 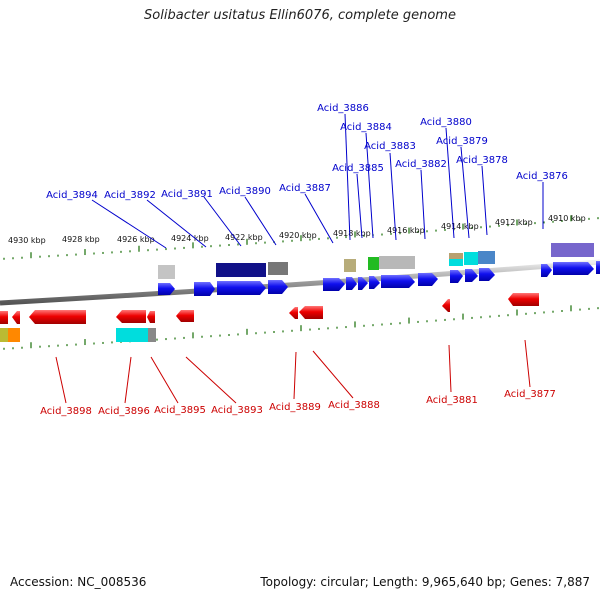 I want to click on gene-label-acid-3896: Acid_3896, so click(x=124, y=411).